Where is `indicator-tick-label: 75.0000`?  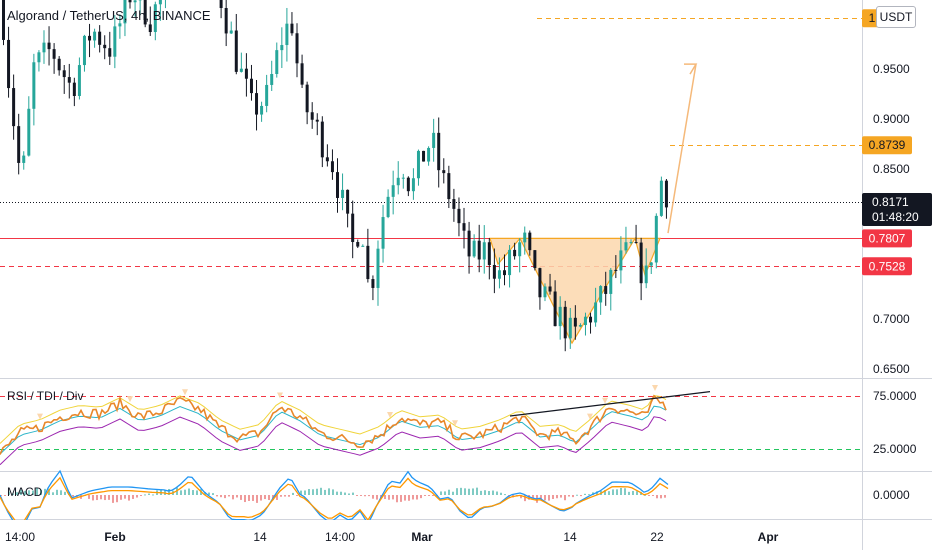
indicator-tick-label: 75.0000 is located at coordinates (895, 396).